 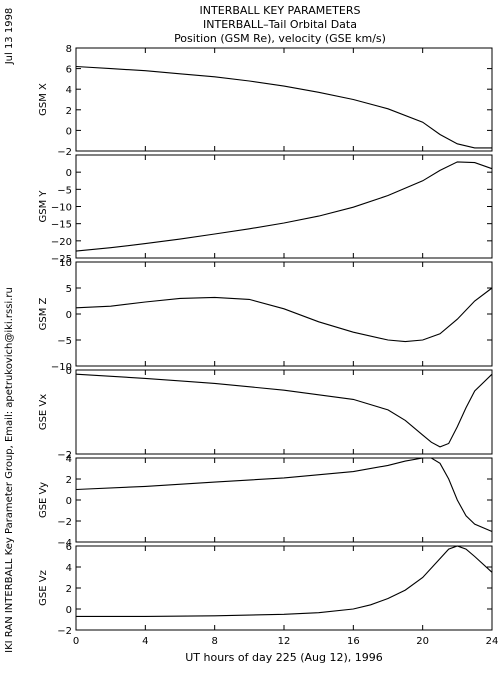 I want to click on panel-1-ytick-label: 4, so click(x=69, y=90).